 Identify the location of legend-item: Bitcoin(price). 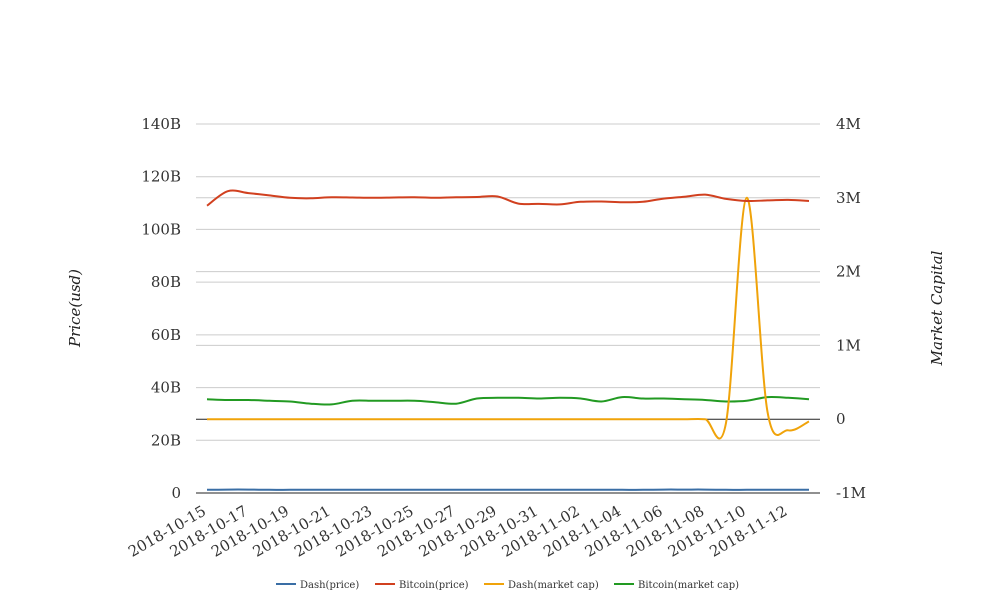
(422, 585).